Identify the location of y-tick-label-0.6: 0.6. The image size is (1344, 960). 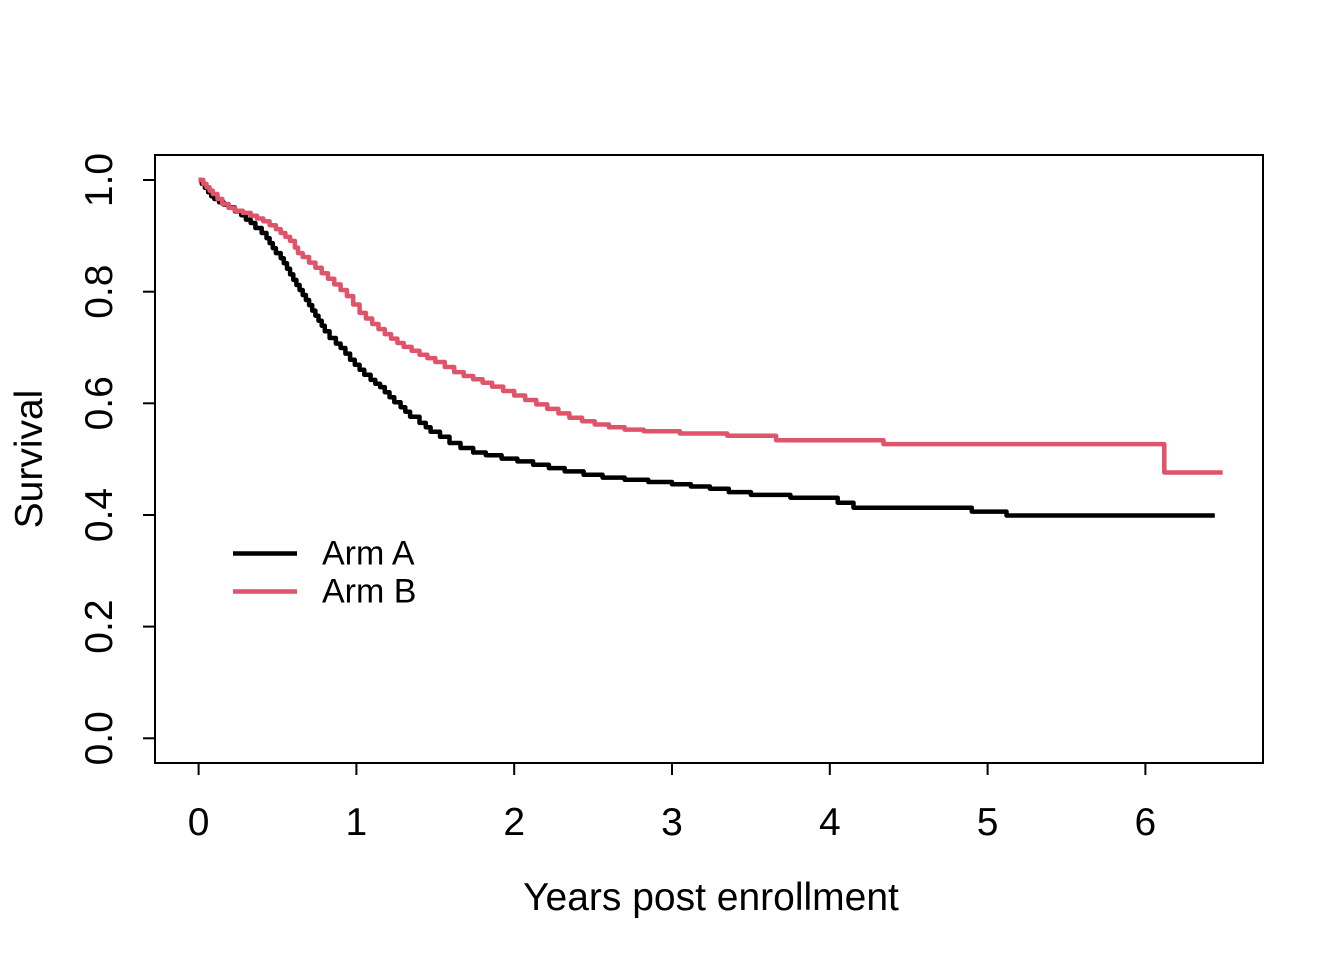
(99, 403).